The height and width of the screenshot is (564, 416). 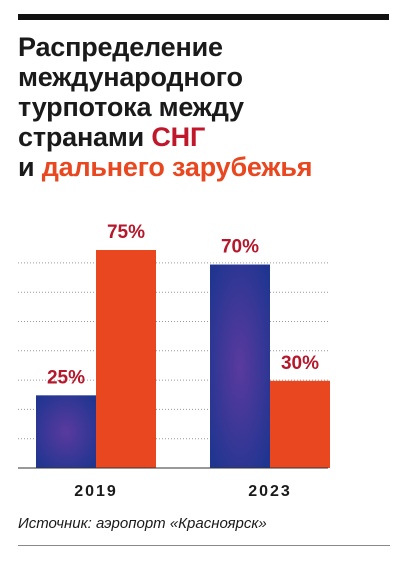 What do you see at coordinates (240, 247) in the screenshot?
I see `data-label-cis-2023: 70%` at bounding box center [240, 247].